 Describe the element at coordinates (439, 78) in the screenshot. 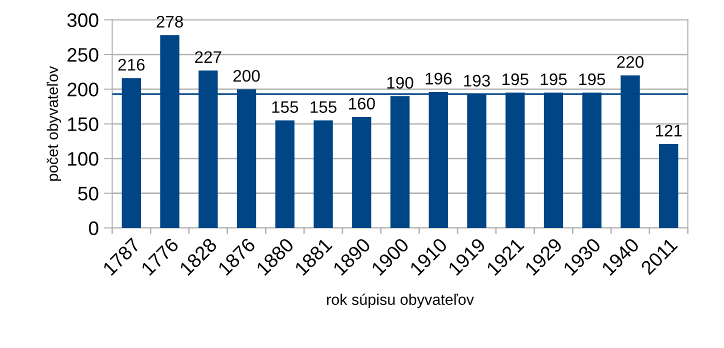

I see `data-label: 196` at that location.